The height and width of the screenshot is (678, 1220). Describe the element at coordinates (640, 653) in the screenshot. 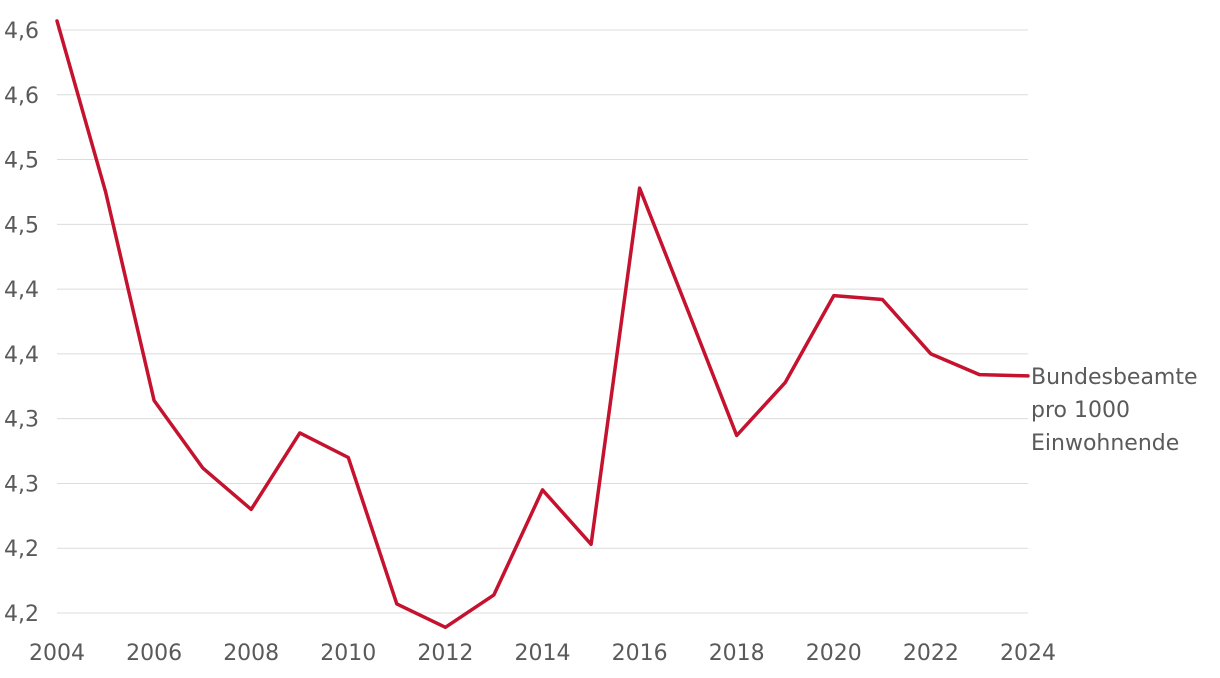

I see `x-tick-label: 2016` at that location.